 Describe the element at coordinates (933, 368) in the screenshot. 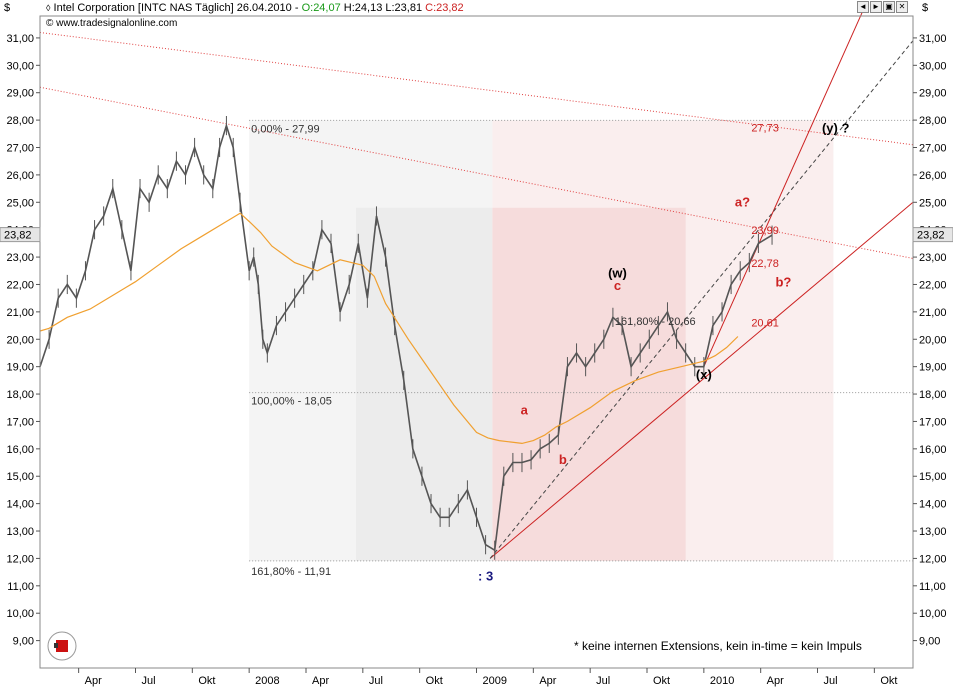

I see `ytick-label-right-10: 19,00` at that location.